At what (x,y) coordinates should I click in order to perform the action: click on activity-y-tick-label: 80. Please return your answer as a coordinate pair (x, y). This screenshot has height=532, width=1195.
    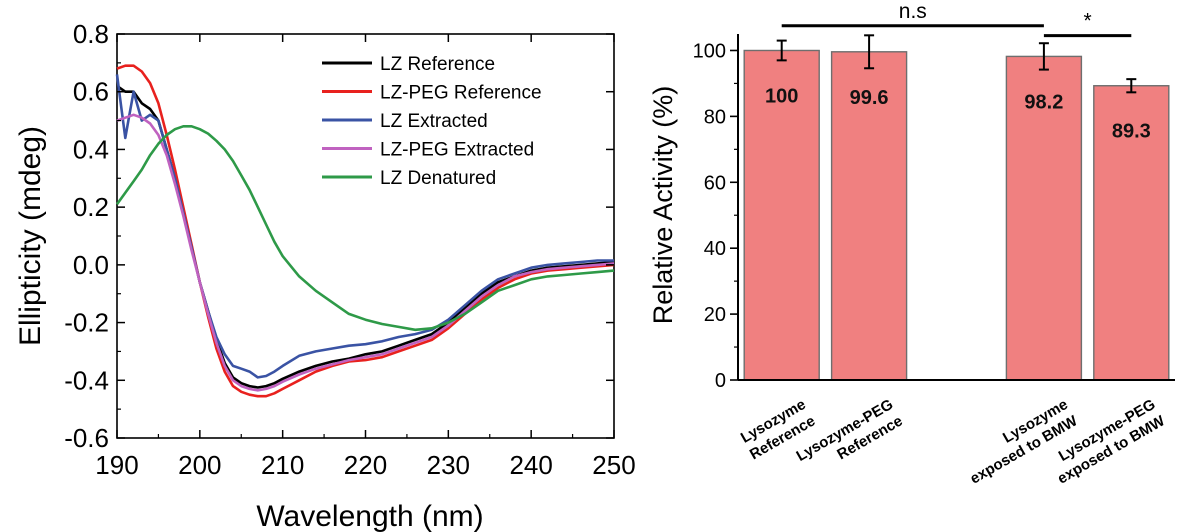
    Looking at the image, I should click on (715, 117).